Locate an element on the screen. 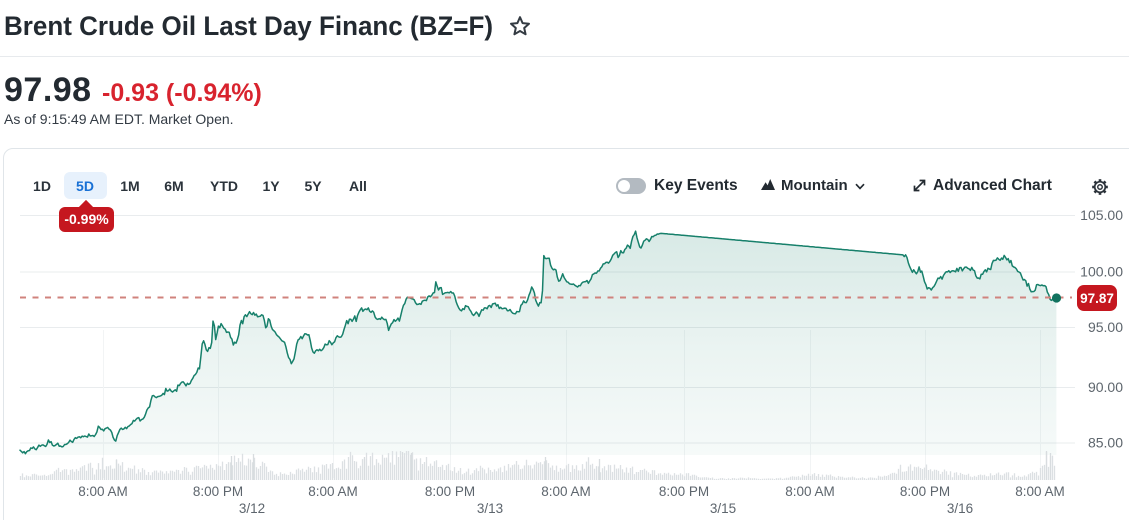 The height and width of the screenshot is (520, 1129). svg-text: 3/12 is located at coordinates (252, 508).